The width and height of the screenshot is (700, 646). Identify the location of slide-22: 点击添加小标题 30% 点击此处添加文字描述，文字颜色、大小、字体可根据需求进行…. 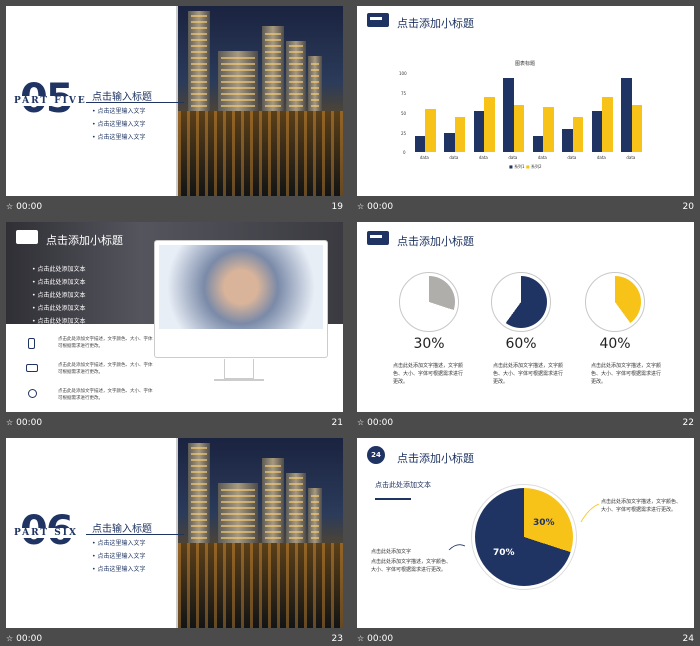
(525, 317).